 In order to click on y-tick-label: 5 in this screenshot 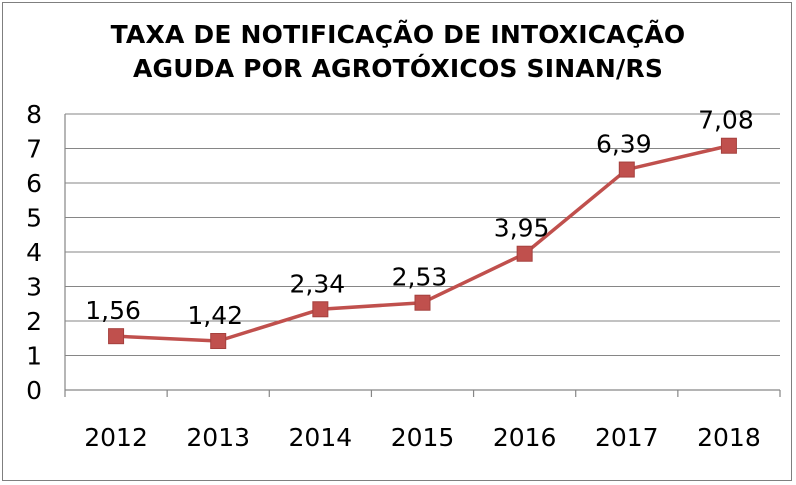, I will do `click(34, 218)`.